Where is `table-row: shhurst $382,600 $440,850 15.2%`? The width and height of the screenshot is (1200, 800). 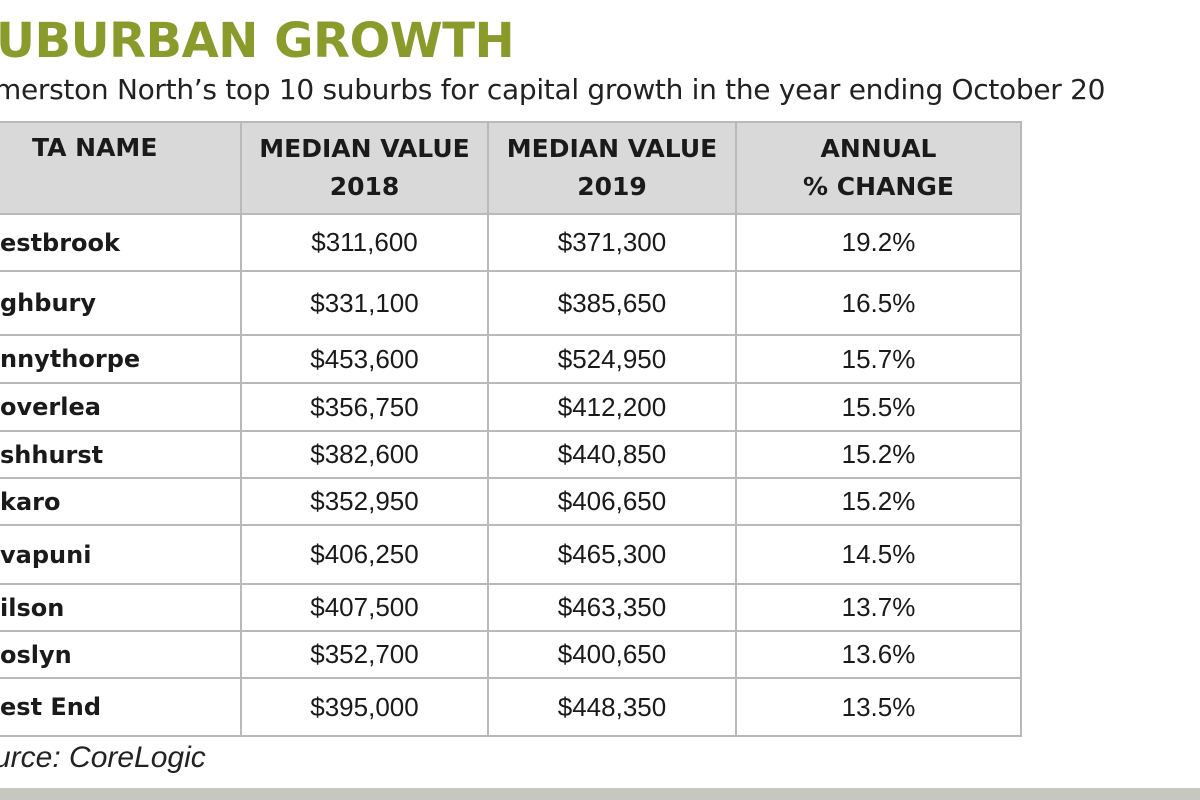
table-row: shhurst $382,600 $440,850 15.2% is located at coordinates (511, 454).